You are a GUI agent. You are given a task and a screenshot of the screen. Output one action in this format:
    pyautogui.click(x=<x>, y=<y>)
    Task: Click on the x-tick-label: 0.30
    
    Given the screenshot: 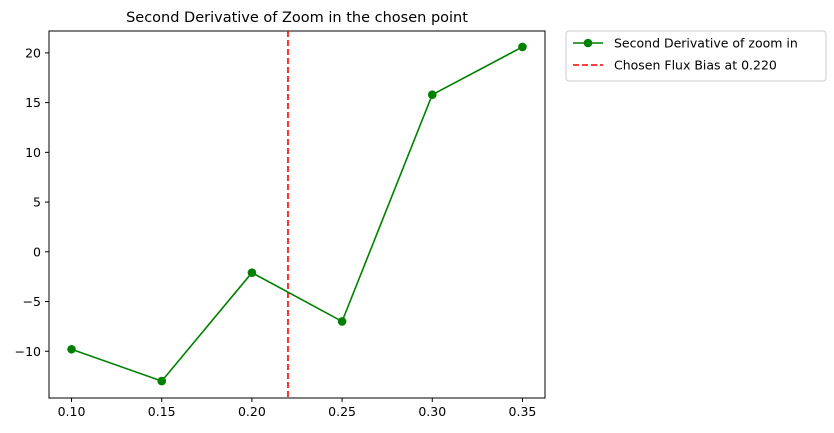 What is the action you would take?
    pyautogui.click(x=432, y=411)
    